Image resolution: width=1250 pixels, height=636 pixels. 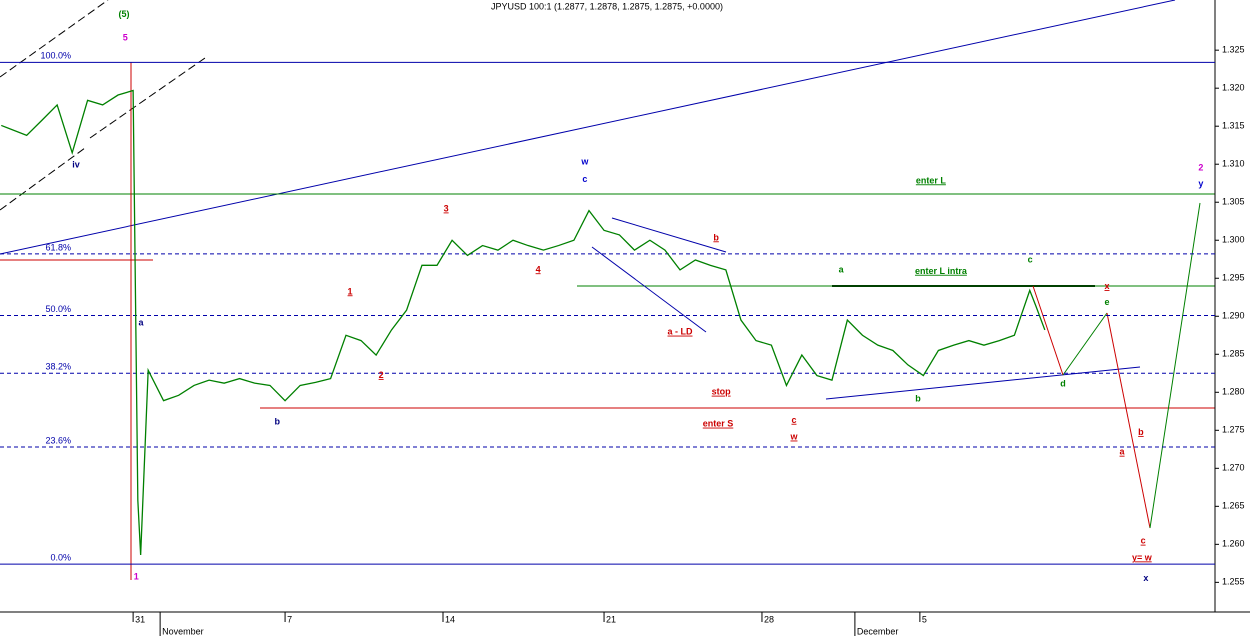 What do you see at coordinates (1233, 50) in the screenshot?
I see `y-tick-label: 1.325` at bounding box center [1233, 50].